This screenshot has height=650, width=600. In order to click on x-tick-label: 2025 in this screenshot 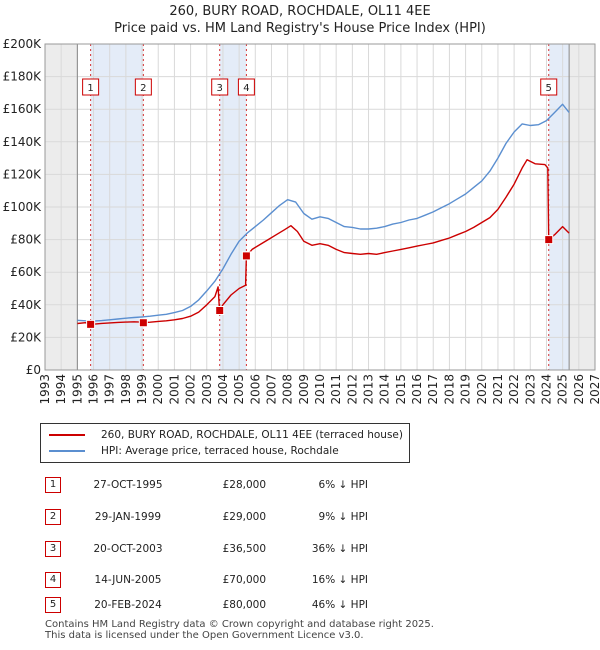, I will do `click(563, 389)`.